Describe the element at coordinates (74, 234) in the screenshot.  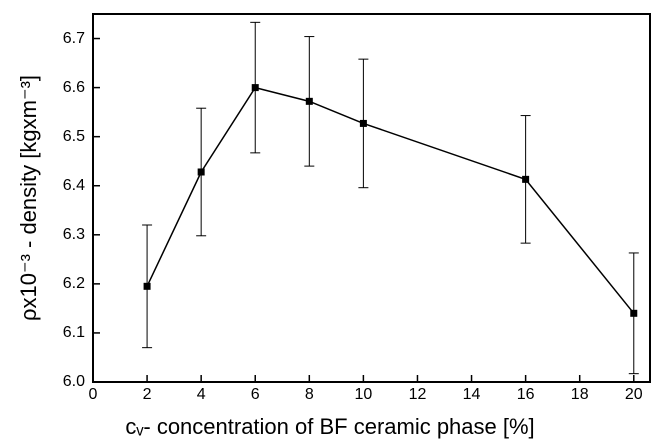
I see `y-tick-label: 6.3` at that location.